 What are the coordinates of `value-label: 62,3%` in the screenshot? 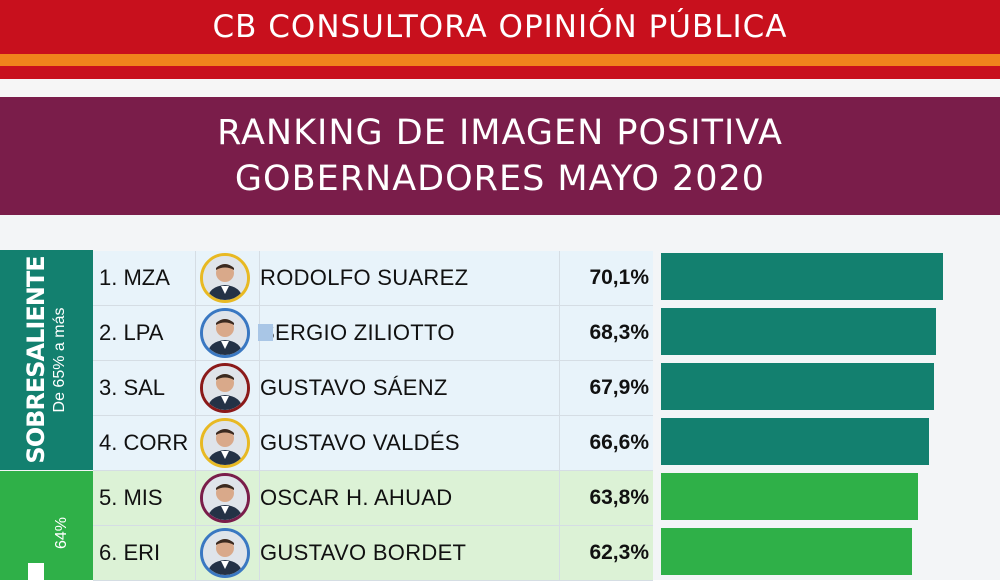 It's located at (619, 552).